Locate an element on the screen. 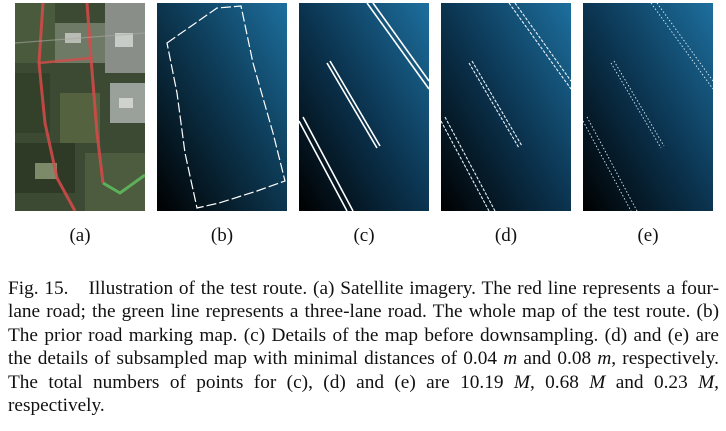 The height and width of the screenshot is (431, 726). panel-d-map-detail-subsampled is located at coordinates (506, 107).